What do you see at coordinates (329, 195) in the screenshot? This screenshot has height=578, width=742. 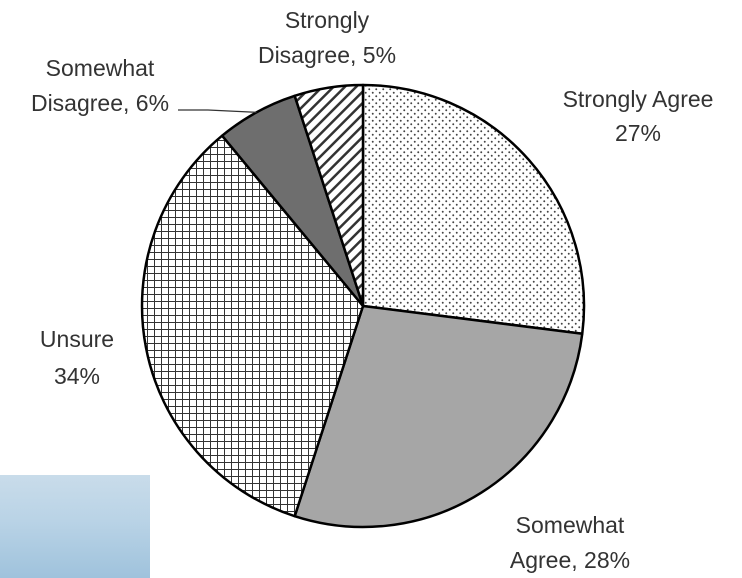 I see `pie-slice-strongly-disagree` at bounding box center [329, 195].